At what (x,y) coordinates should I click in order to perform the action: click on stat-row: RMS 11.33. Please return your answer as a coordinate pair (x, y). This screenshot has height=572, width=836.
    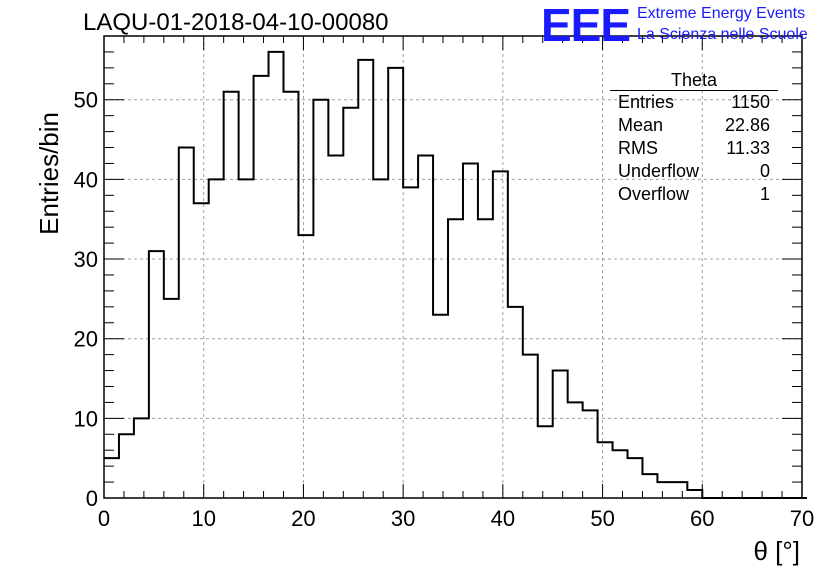
    Looking at the image, I should click on (694, 148).